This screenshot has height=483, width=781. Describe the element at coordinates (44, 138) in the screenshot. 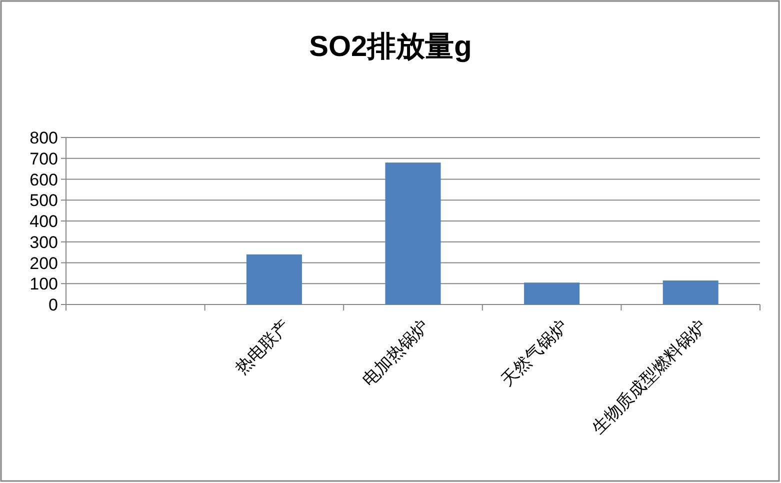

I see `y-tick-label: 800` at that location.